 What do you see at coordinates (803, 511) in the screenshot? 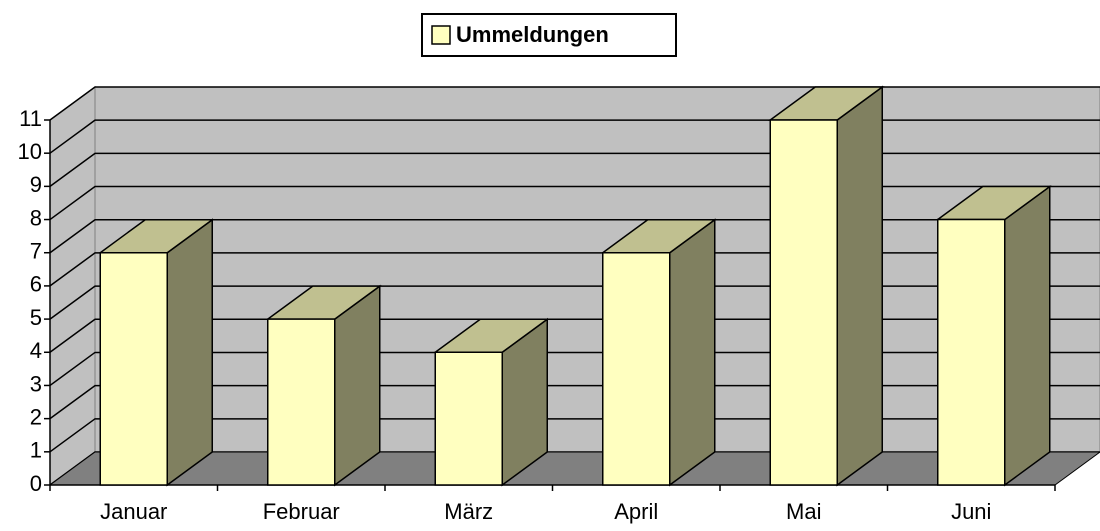
I see `x-tick-label: Mai` at bounding box center [803, 511].